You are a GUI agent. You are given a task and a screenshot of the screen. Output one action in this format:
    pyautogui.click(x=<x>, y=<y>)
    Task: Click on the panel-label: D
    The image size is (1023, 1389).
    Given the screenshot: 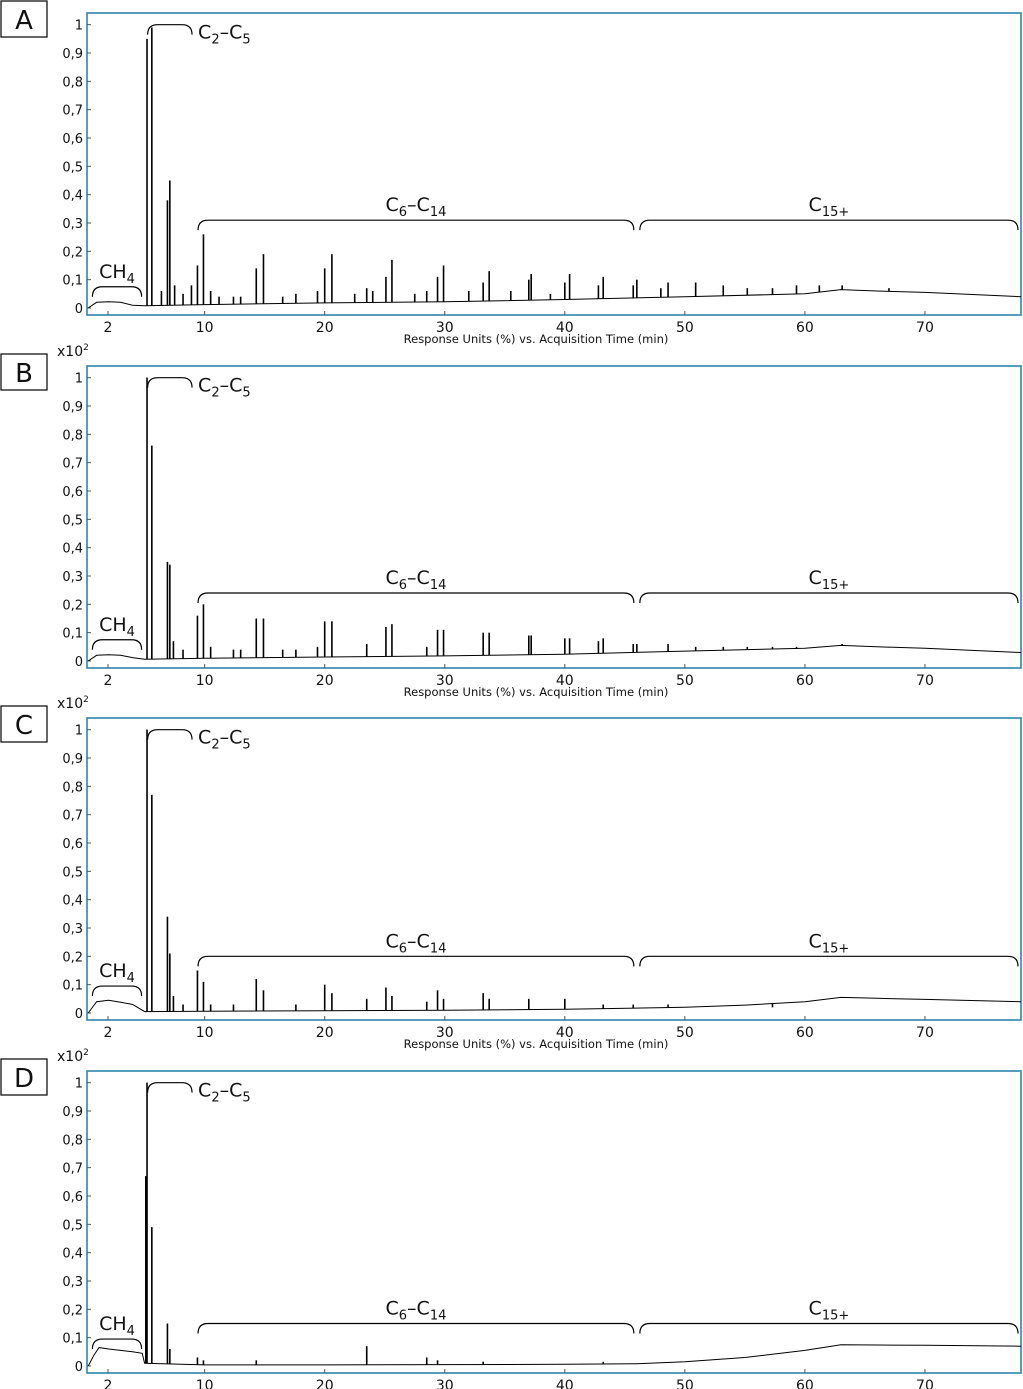 What is the action you would take?
    pyautogui.click(x=24, y=1079)
    